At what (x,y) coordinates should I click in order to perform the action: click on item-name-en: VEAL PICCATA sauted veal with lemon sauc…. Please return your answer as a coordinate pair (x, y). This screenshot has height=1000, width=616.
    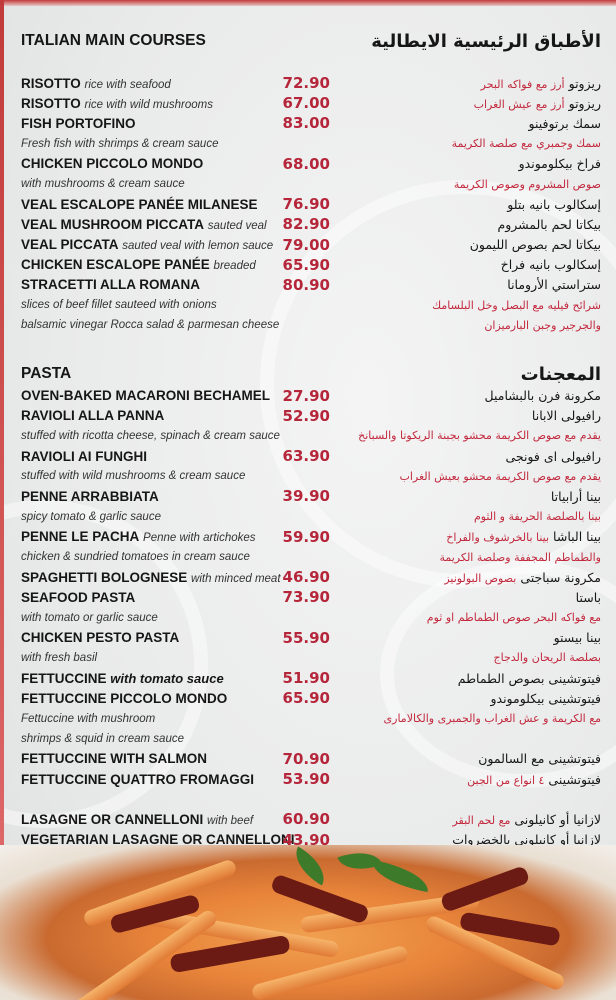
    Looking at the image, I should click on (147, 244).